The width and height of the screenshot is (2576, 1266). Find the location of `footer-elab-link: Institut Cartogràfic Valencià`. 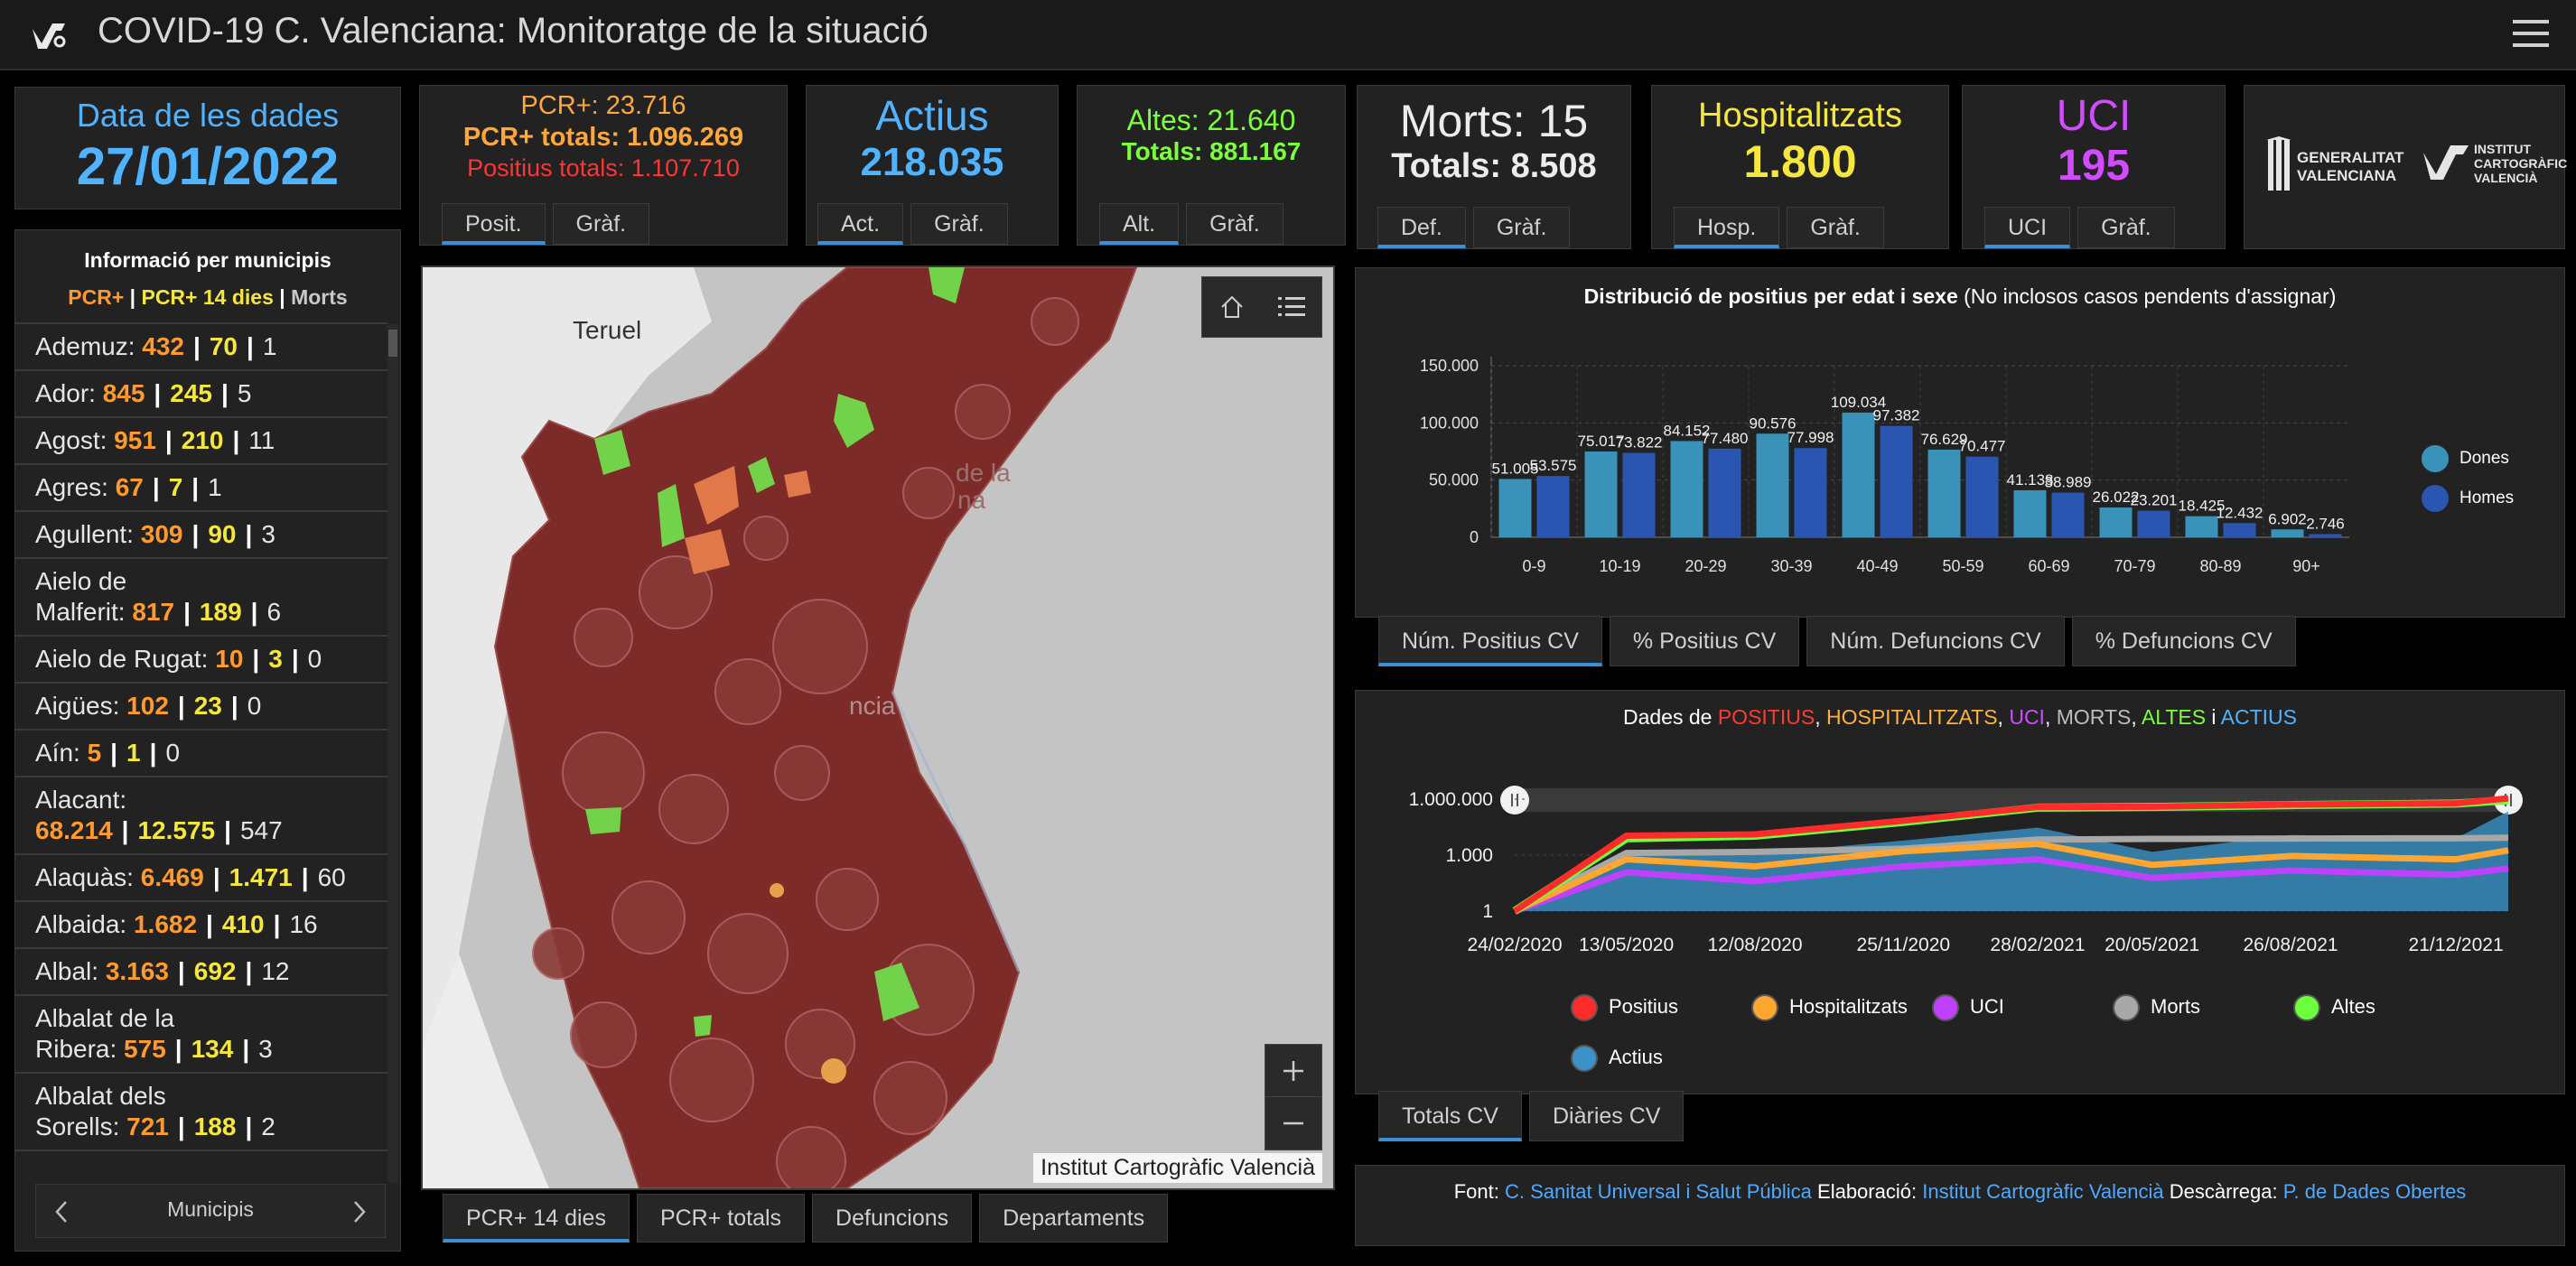

footer-elab-link: Institut Cartogràfic Valencià is located at coordinates (2043, 1192).